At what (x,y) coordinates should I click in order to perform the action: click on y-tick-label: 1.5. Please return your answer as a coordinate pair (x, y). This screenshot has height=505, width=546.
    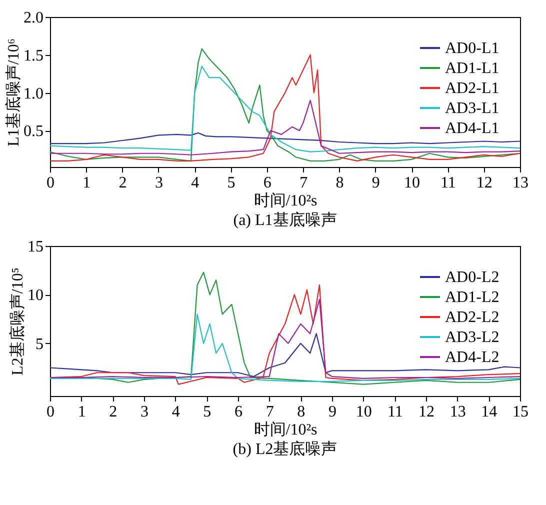
    Looking at the image, I should click on (34, 55).